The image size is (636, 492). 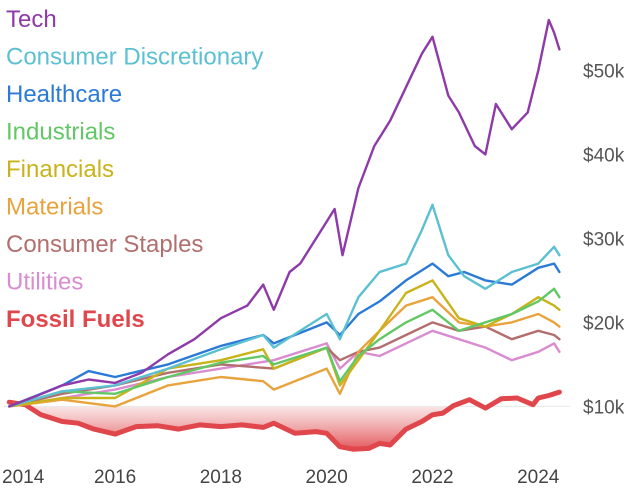 I want to click on y-tick-label: $30k, so click(x=604, y=239).